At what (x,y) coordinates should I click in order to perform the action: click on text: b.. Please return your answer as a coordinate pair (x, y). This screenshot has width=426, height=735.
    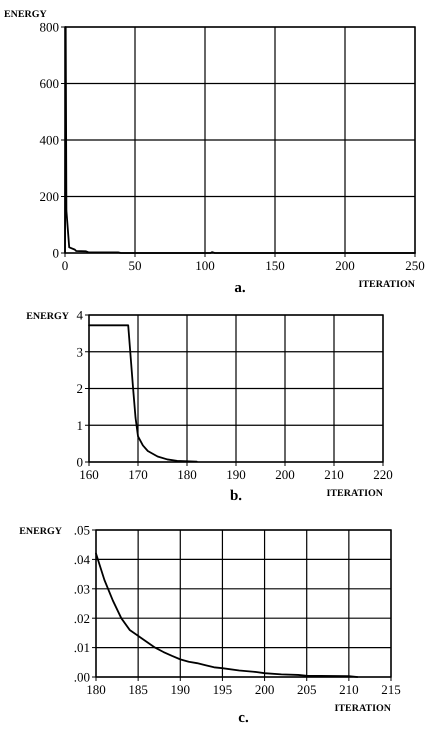
    Looking at the image, I should click on (236, 496).